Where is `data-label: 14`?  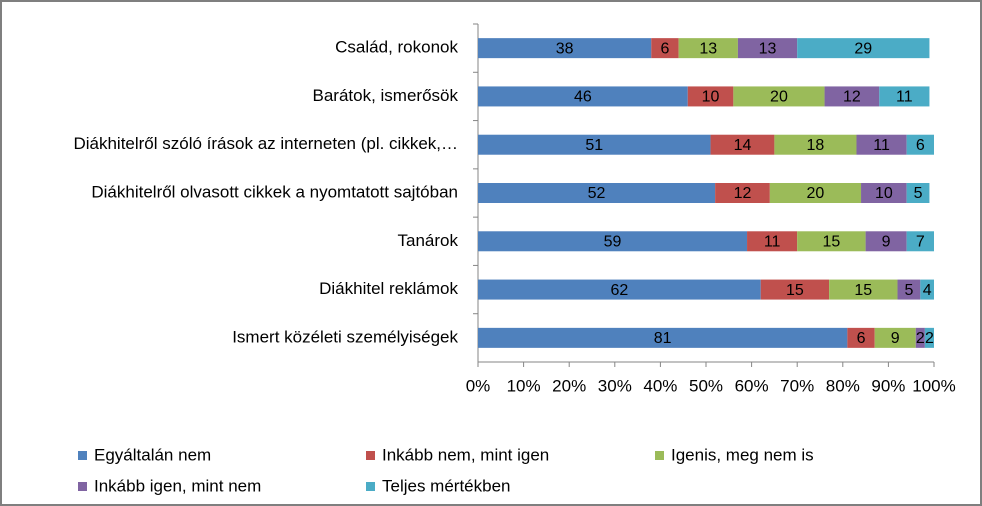 data-label: 14 is located at coordinates (743, 145).